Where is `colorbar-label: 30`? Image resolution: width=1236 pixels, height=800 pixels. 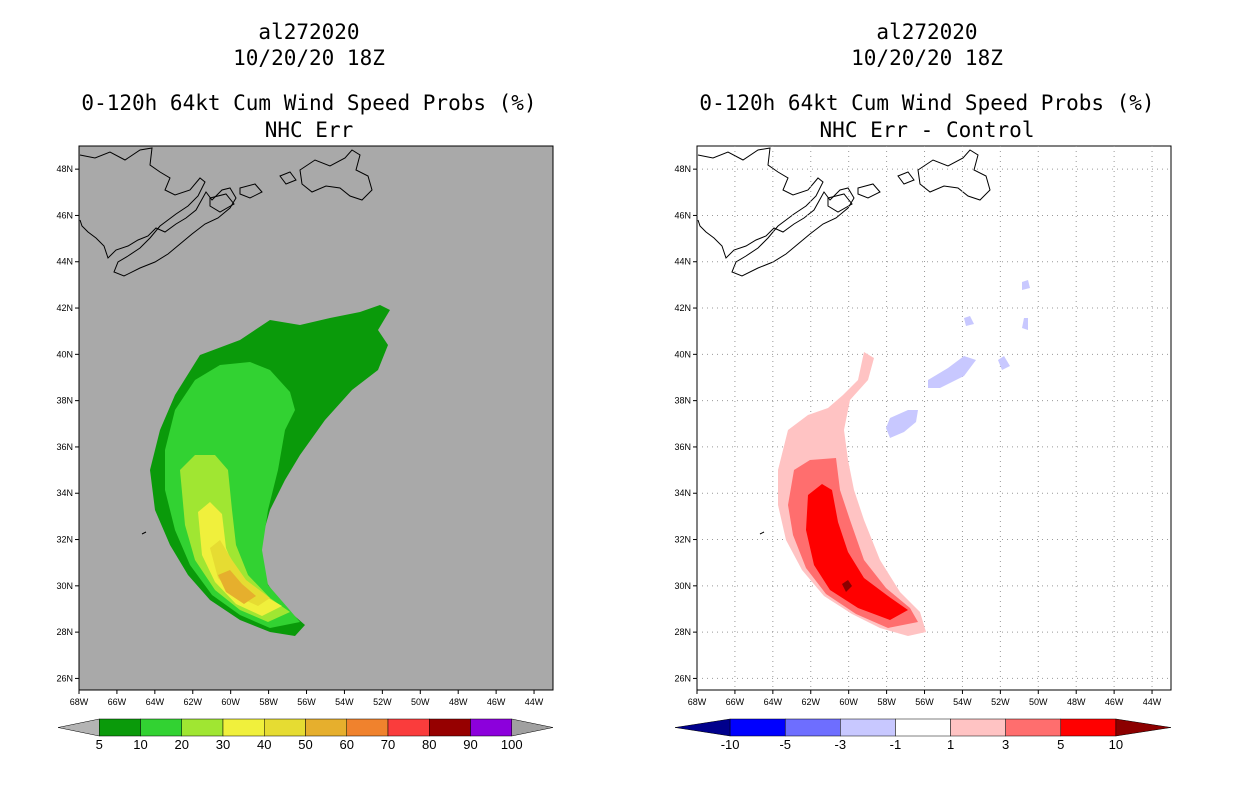
colorbar-label: 30 is located at coordinates (223, 744).